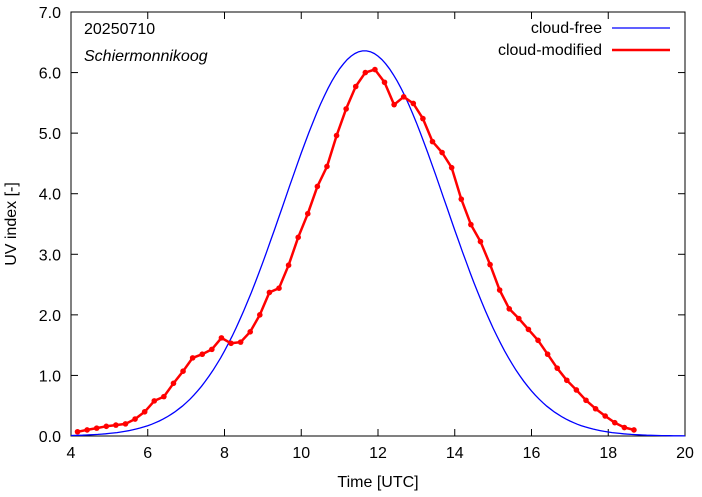 This screenshot has width=702, height=497. What do you see at coordinates (50, 195) in the screenshot?
I see `y-tick-label: 4.0` at bounding box center [50, 195].